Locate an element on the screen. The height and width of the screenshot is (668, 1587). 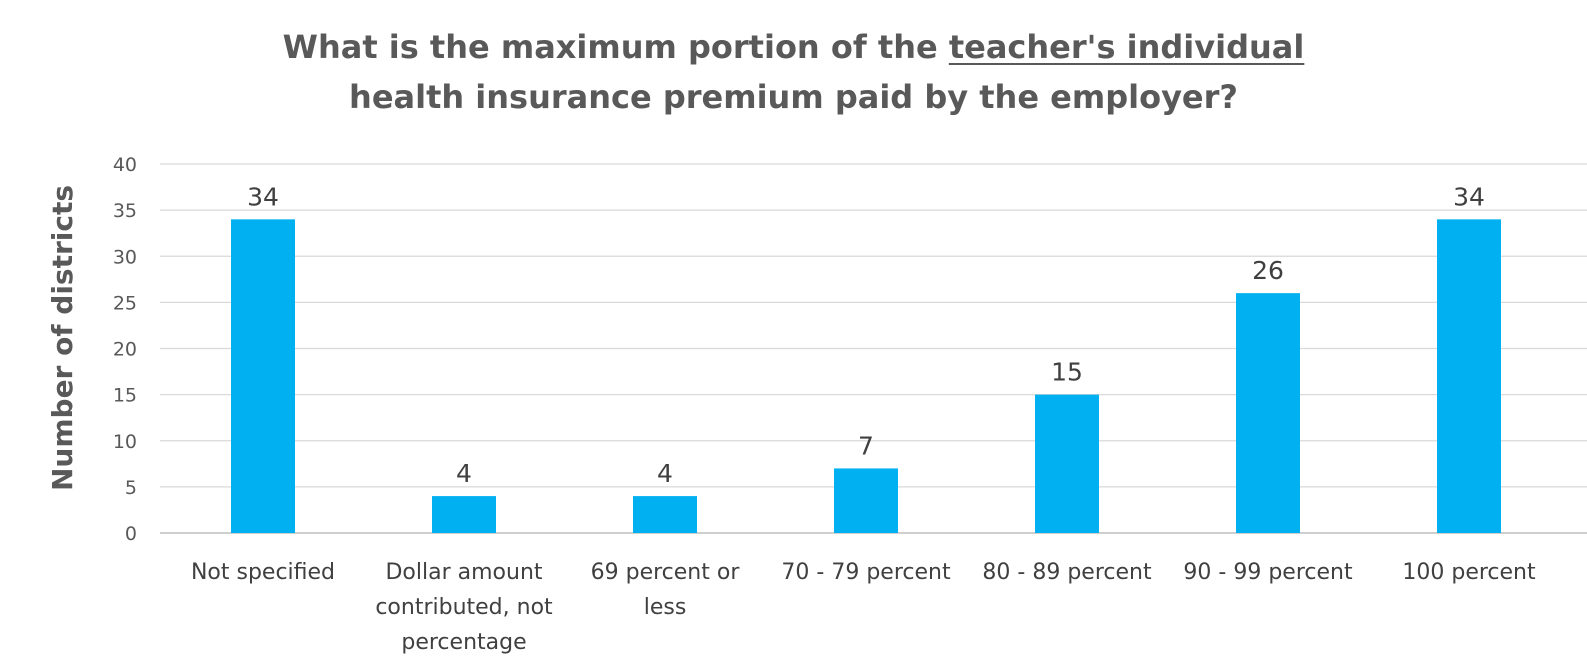
x-tick-label: 70 - 79 percent is located at coordinates (866, 572).